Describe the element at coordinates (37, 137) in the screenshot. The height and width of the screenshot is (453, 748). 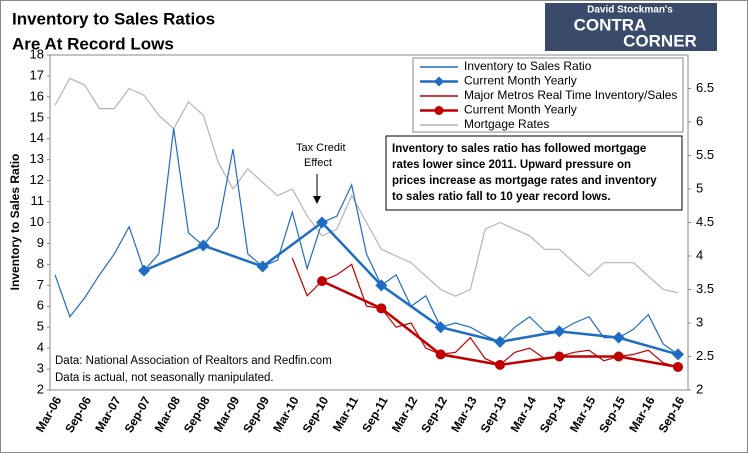
I see `y-tick-label: 14` at that location.